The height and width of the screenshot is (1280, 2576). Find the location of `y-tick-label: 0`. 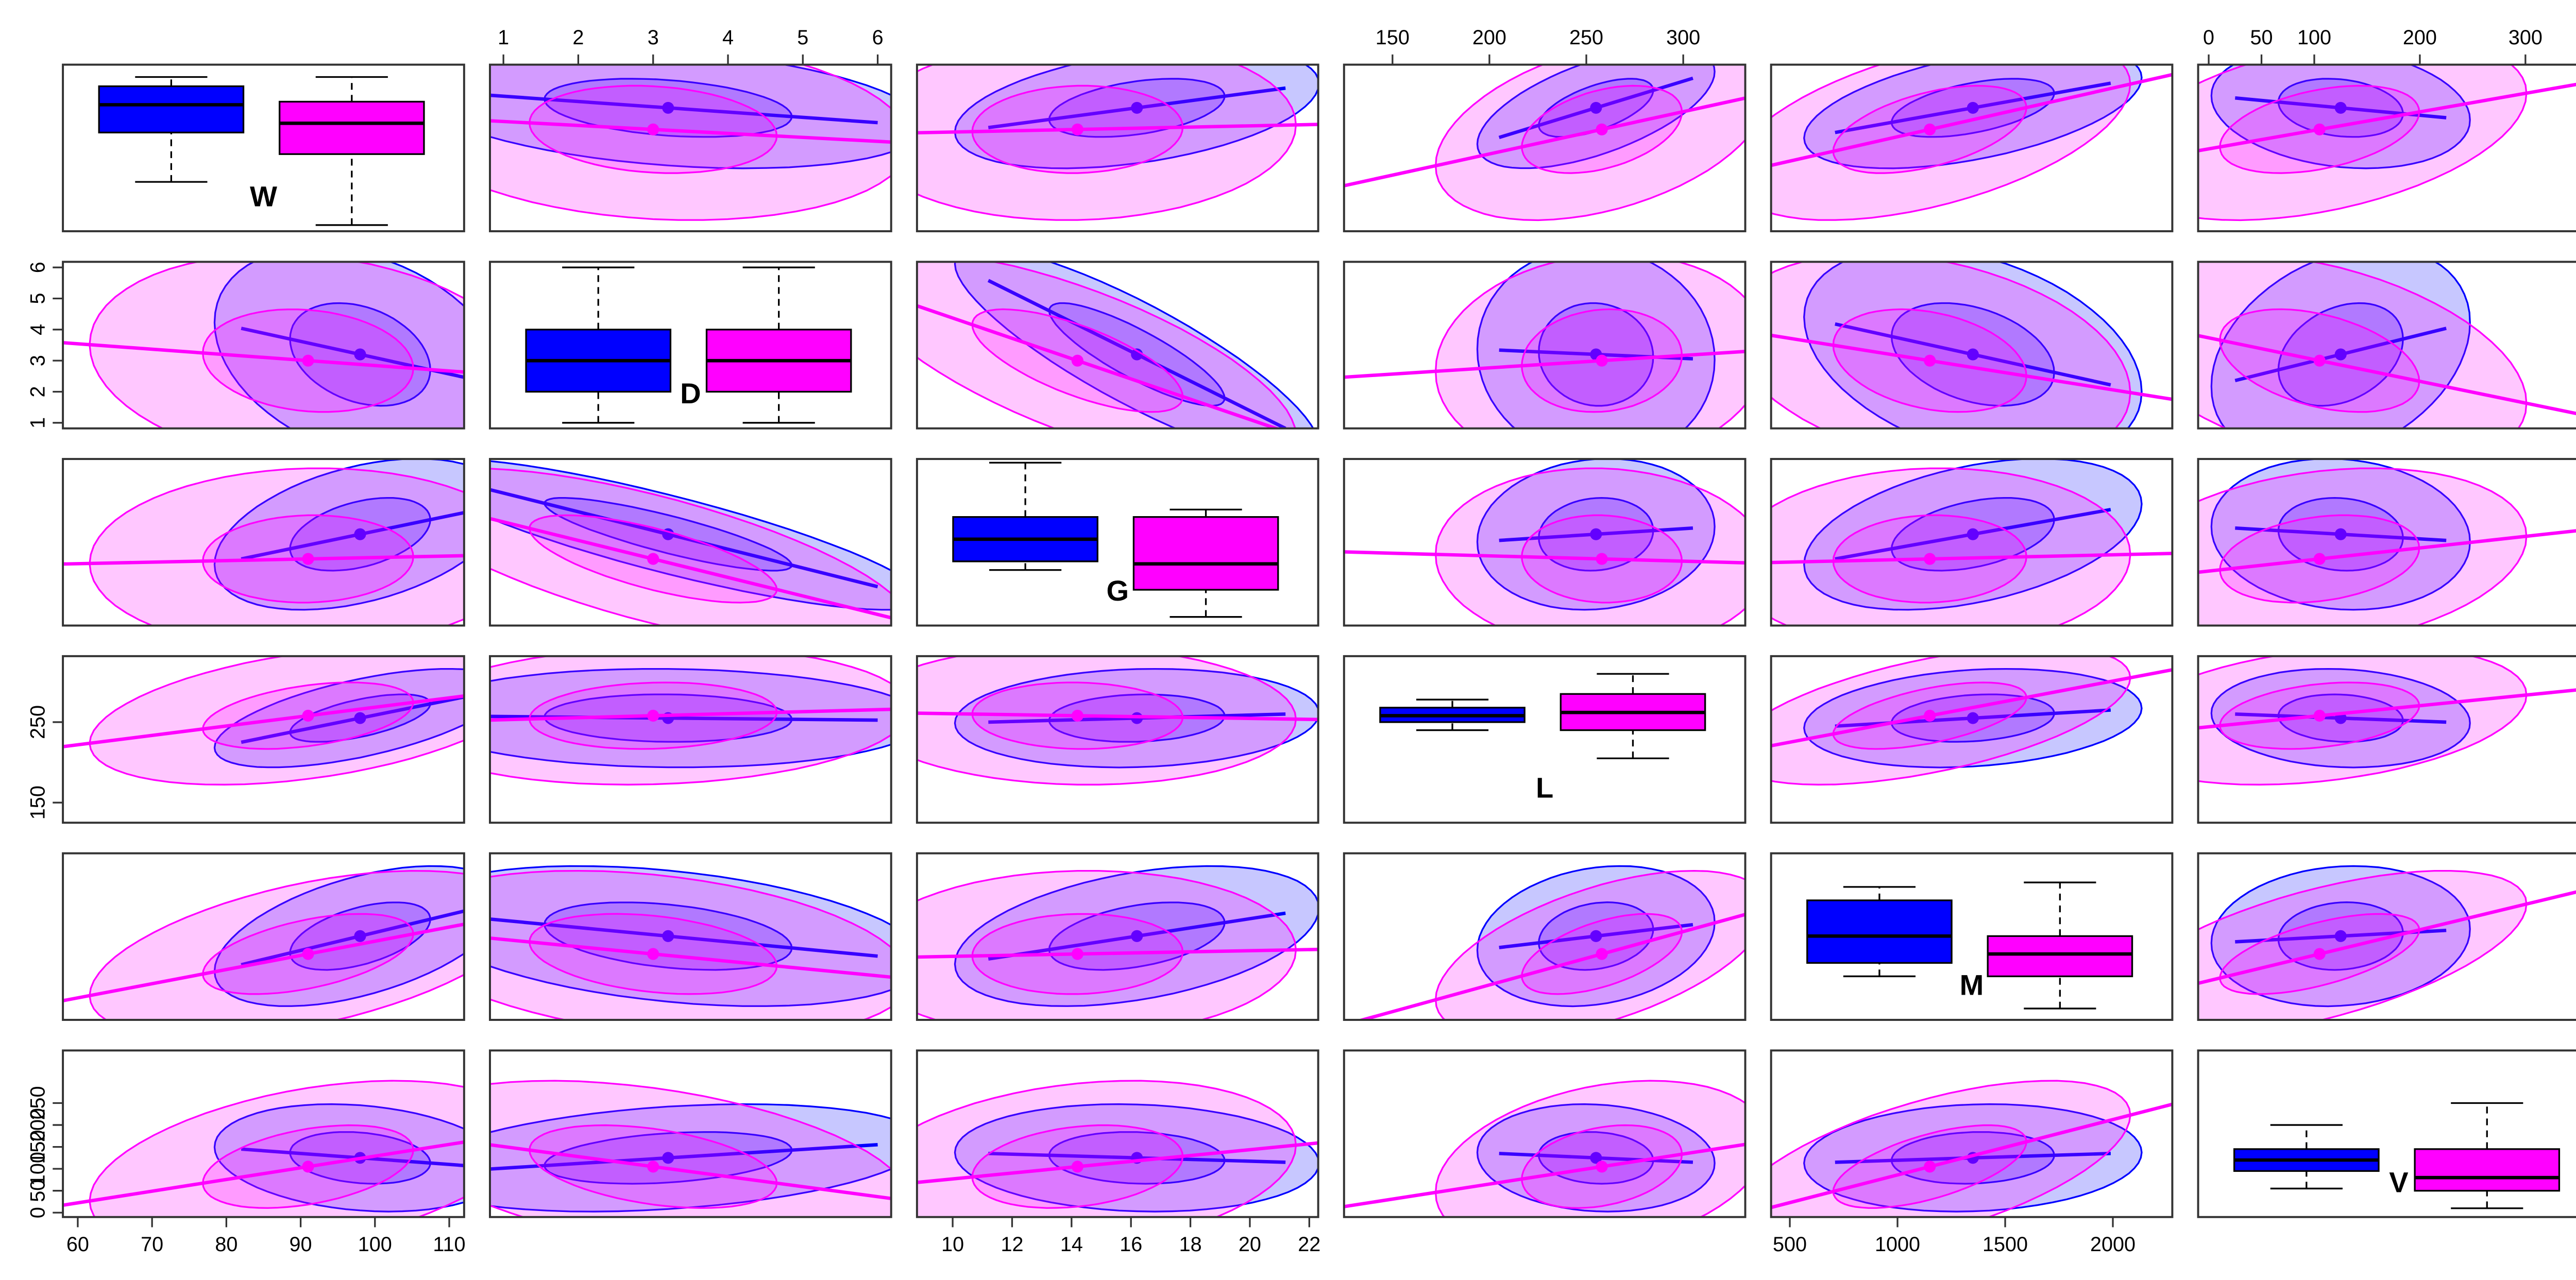

y-tick-label: 0 is located at coordinates (37, 1212).